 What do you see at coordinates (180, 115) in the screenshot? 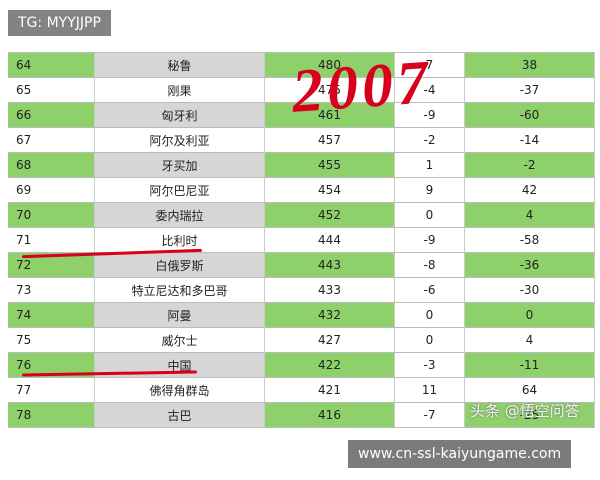
I see `country-cell: 匈牙利` at bounding box center [180, 115].